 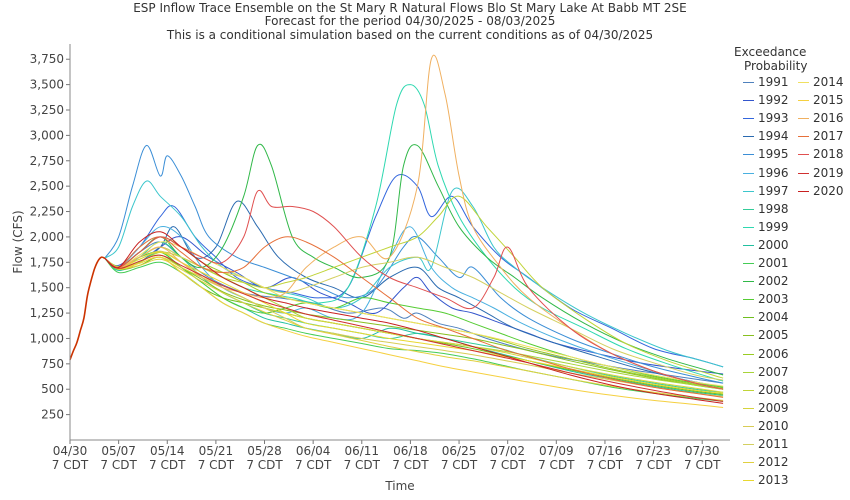 I want to click on legend-item-2008: 2008, so click(x=766, y=390).